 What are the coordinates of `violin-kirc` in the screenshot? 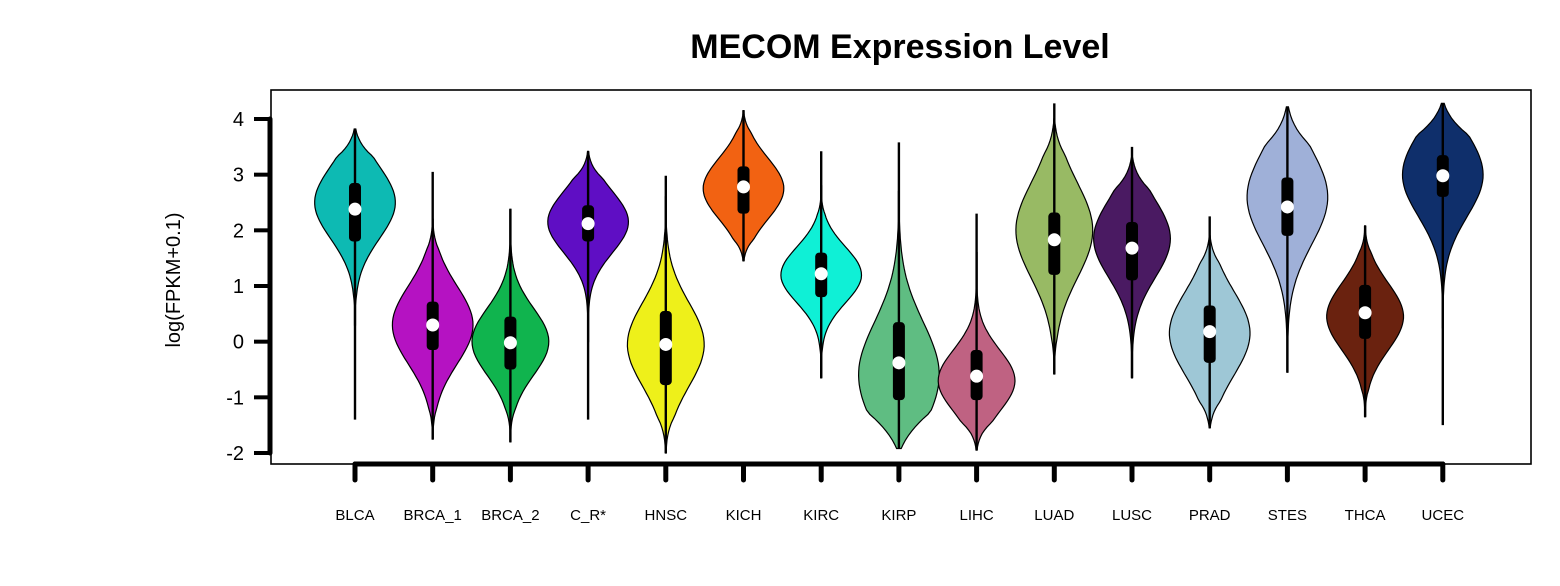 It's located at (821, 265).